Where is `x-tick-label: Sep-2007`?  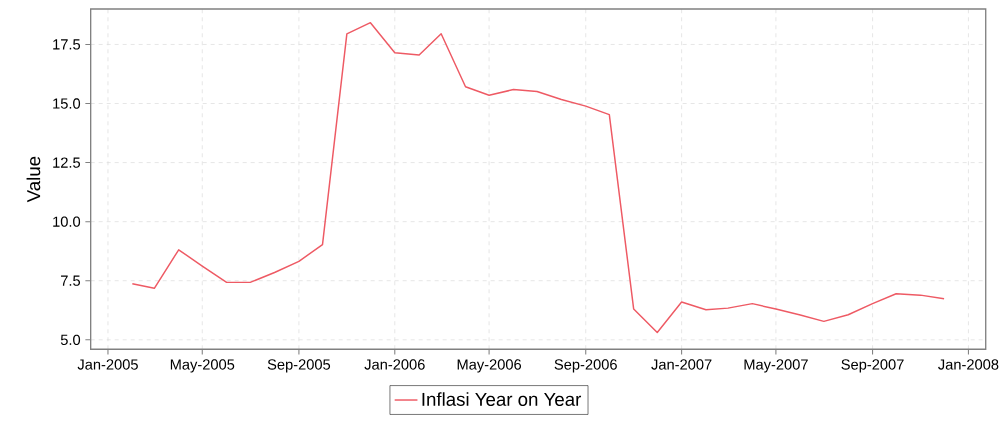 x-tick-label: Sep-2007 is located at coordinates (872, 366).